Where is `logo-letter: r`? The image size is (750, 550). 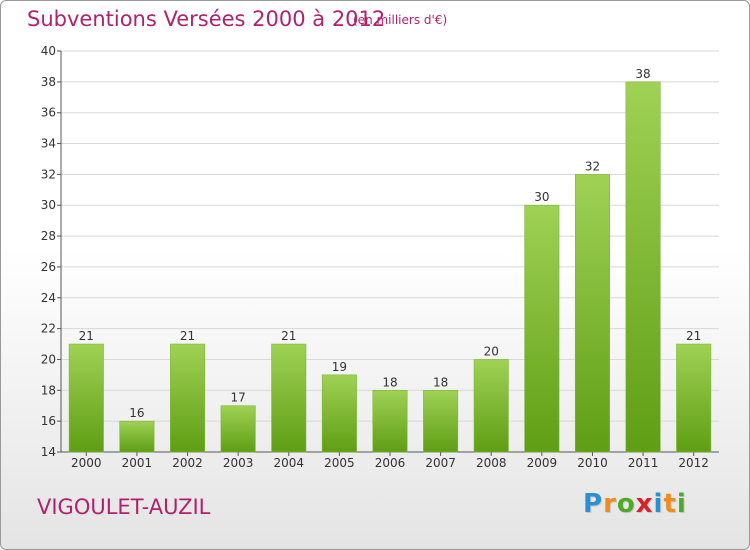
logo-letter: r is located at coordinates (610, 504).